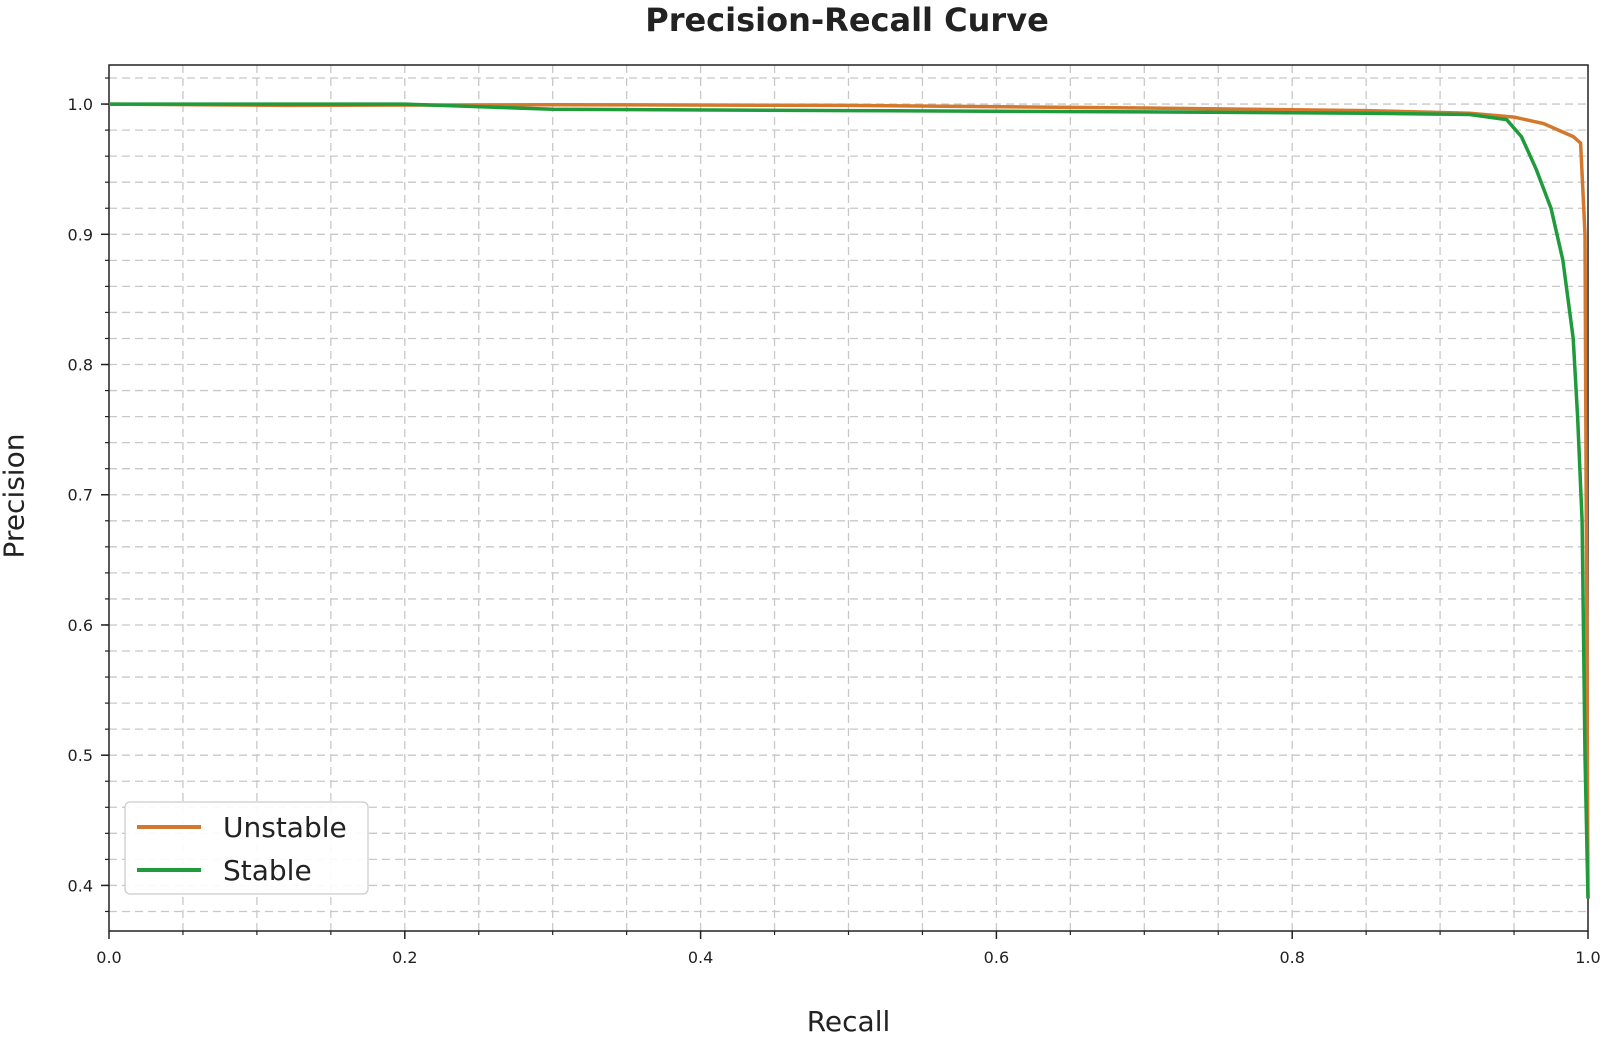 The width and height of the screenshot is (1604, 1038). I want to click on y-tick-label: 0.7, so click(80, 495).